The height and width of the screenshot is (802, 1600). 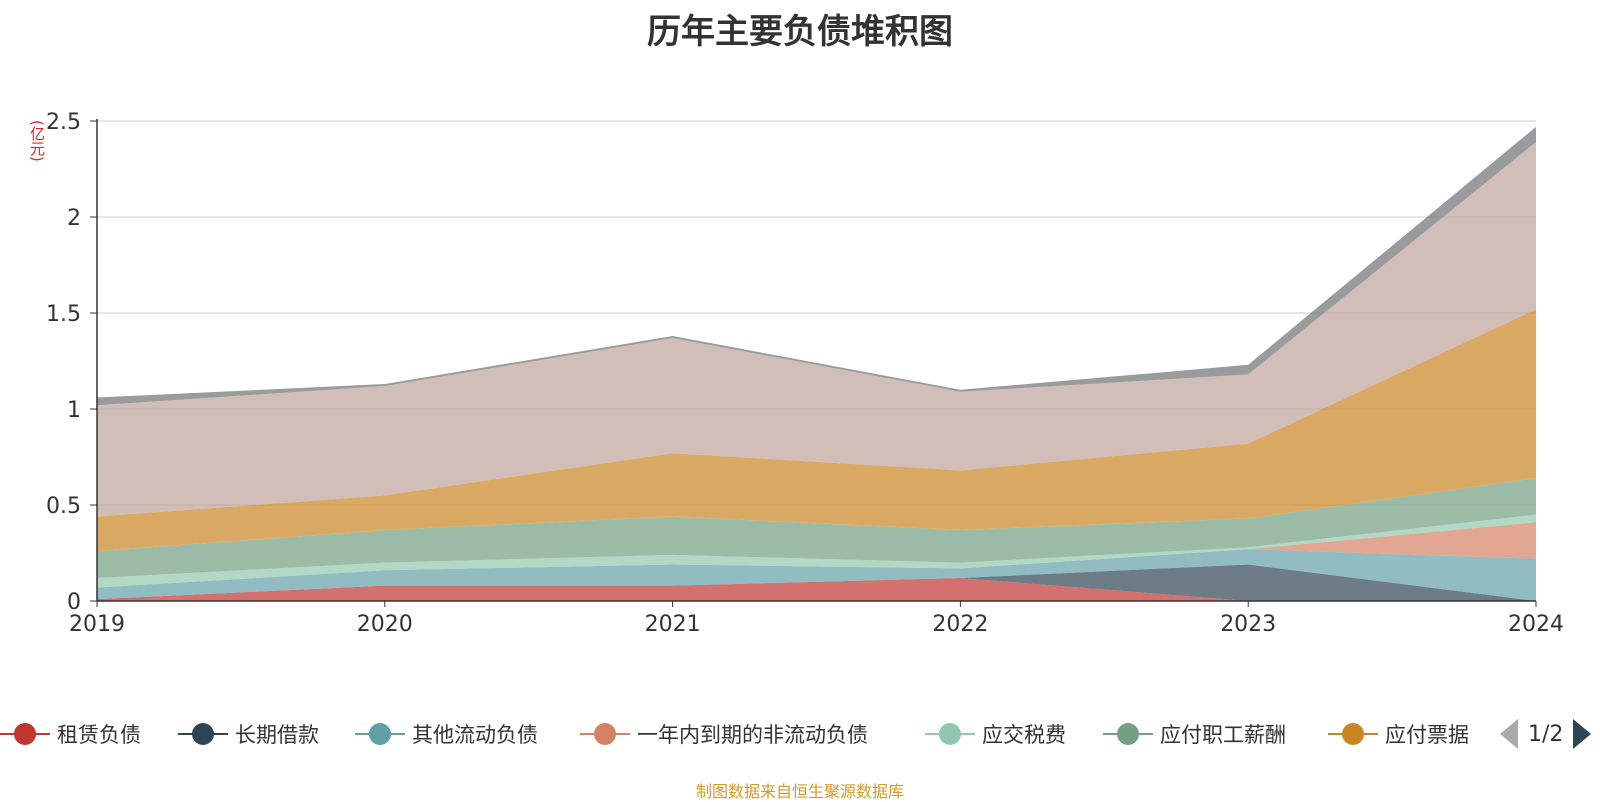 I want to click on x-tick-label: 2022, so click(x=960, y=624).